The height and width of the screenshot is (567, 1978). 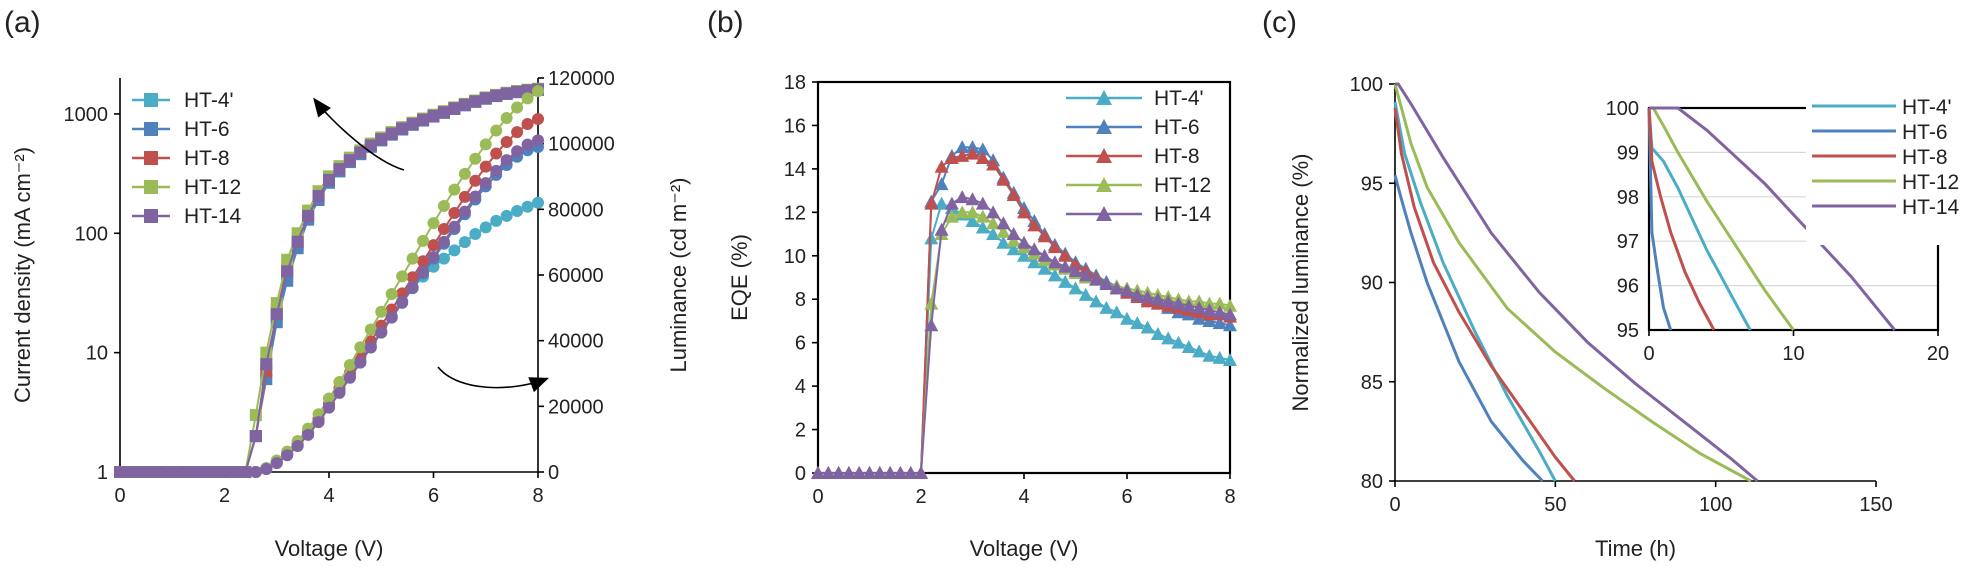 What do you see at coordinates (151, 129) in the screenshot?
I see `panel-a-legend-marker` at bounding box center [151, 129].